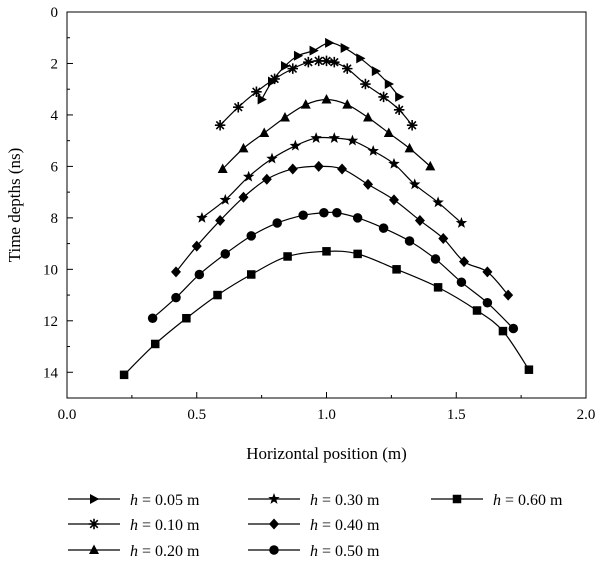 The image size is (600, 566). I want to click on y-tick-label: 4, so click(55, 116).